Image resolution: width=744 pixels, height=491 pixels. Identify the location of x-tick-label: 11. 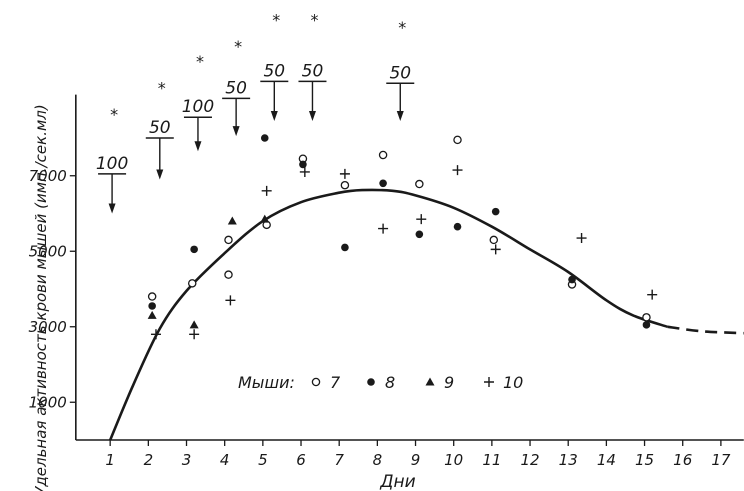
(491, 460).